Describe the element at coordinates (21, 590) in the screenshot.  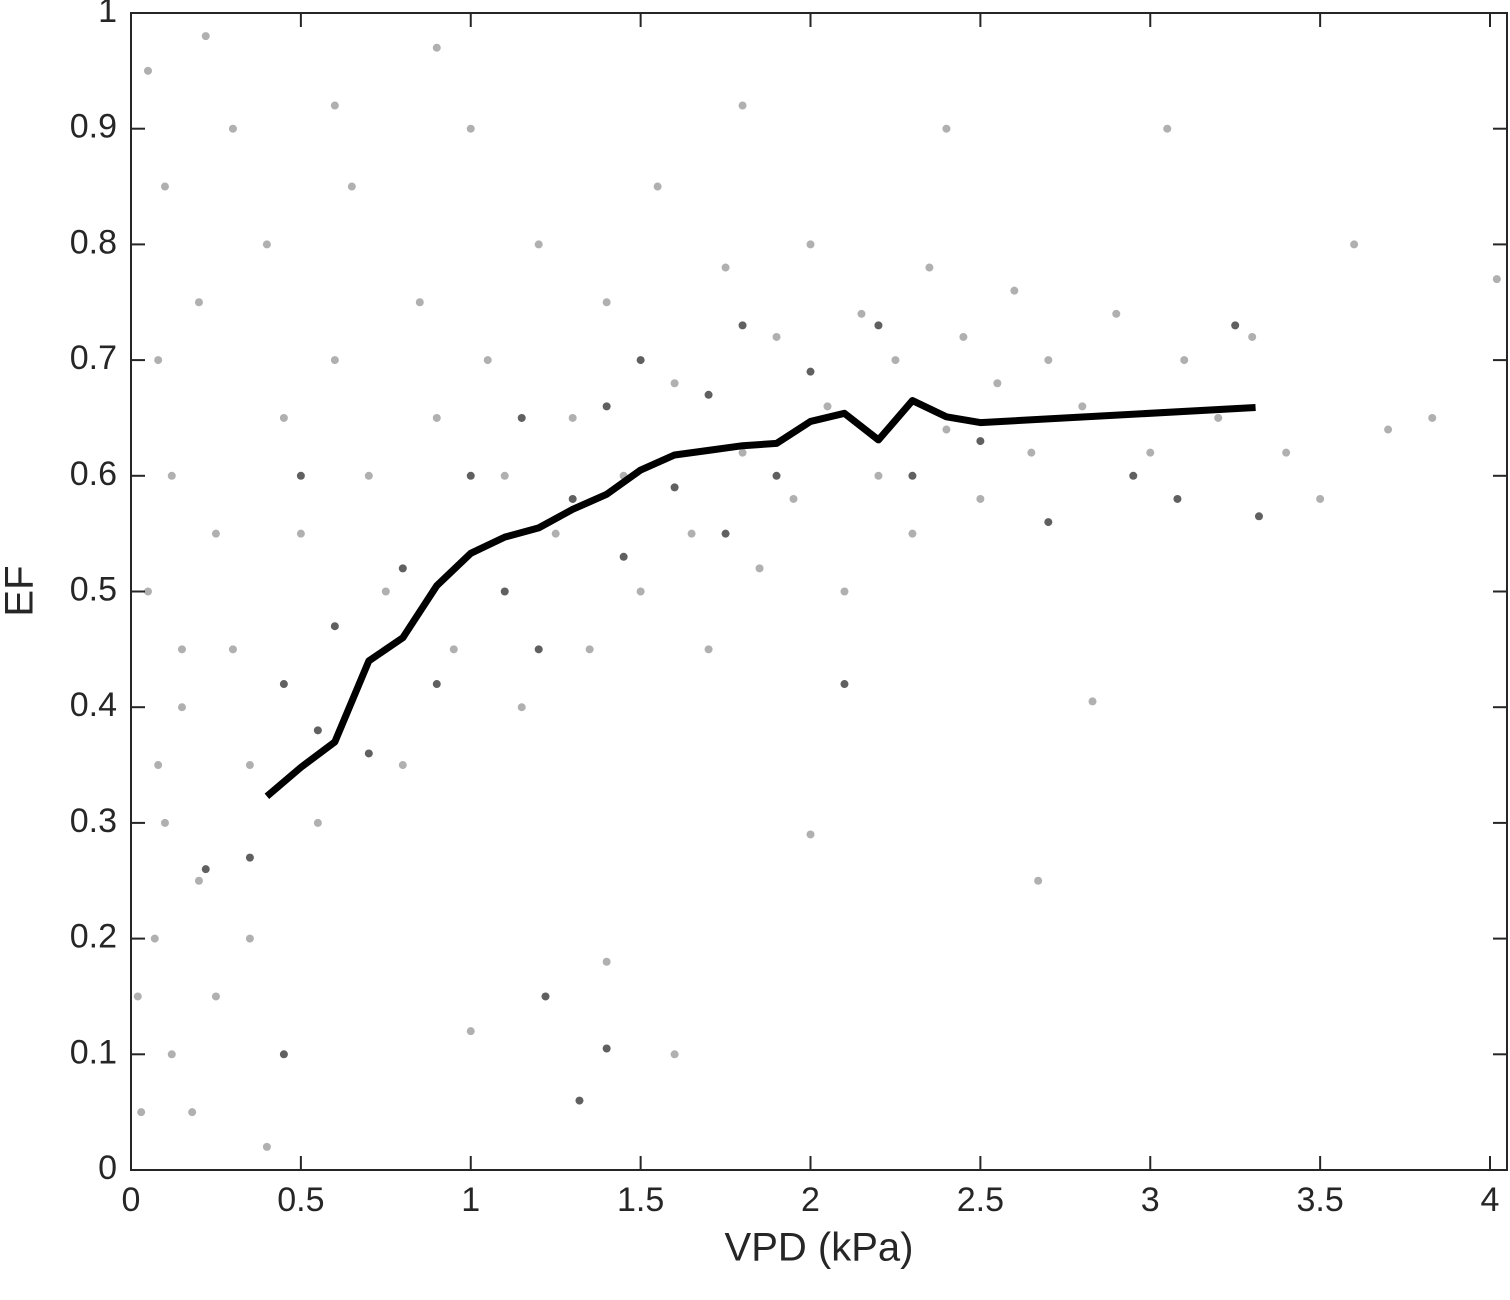
I see `y-axis-label: EF` at that location.